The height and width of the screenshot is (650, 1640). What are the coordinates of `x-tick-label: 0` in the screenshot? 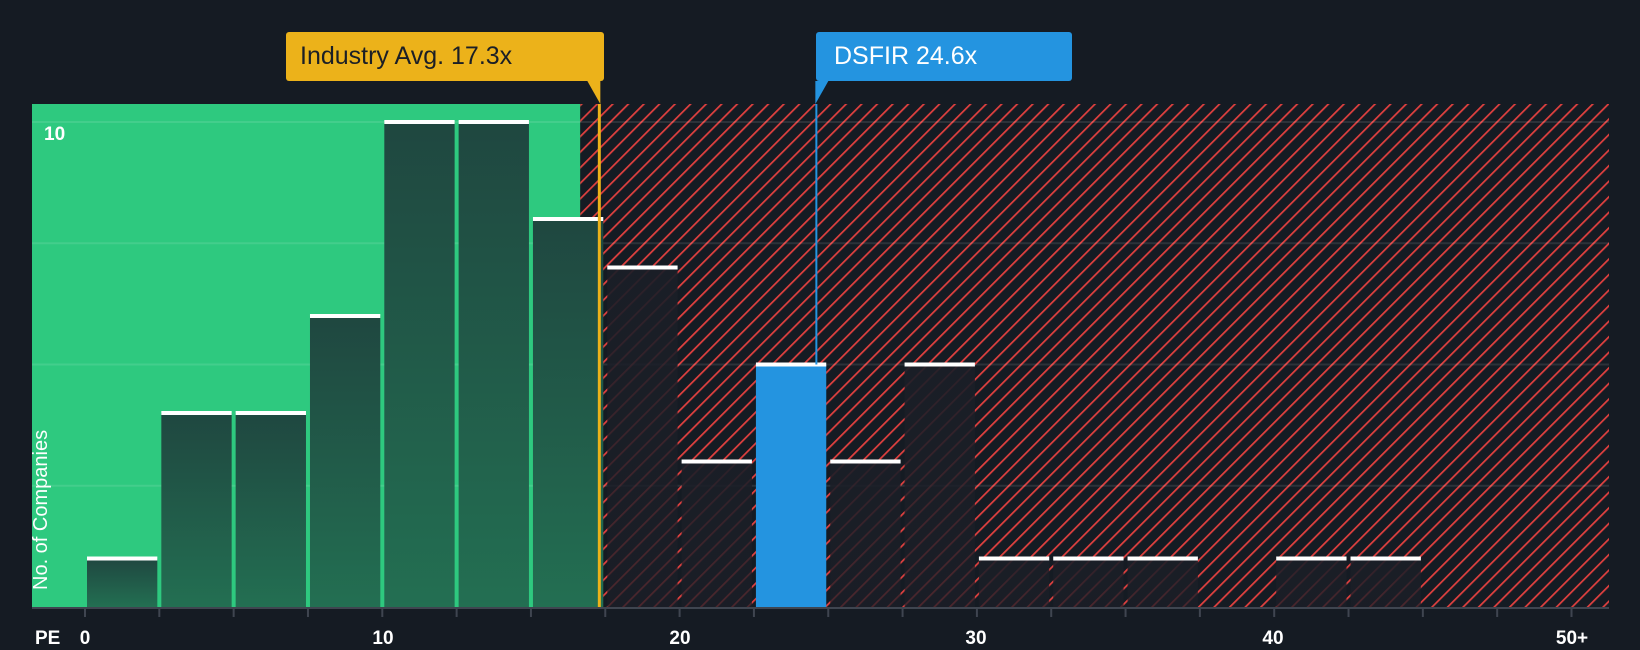 It's located at (85, 638).